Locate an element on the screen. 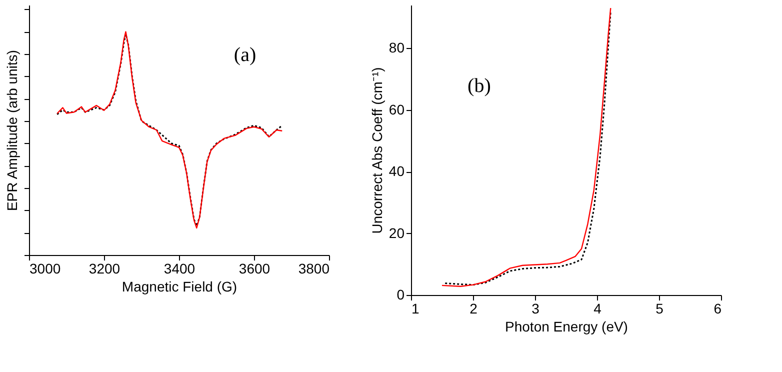  x-tick-label: 6 is located at coordinates (718, 308).